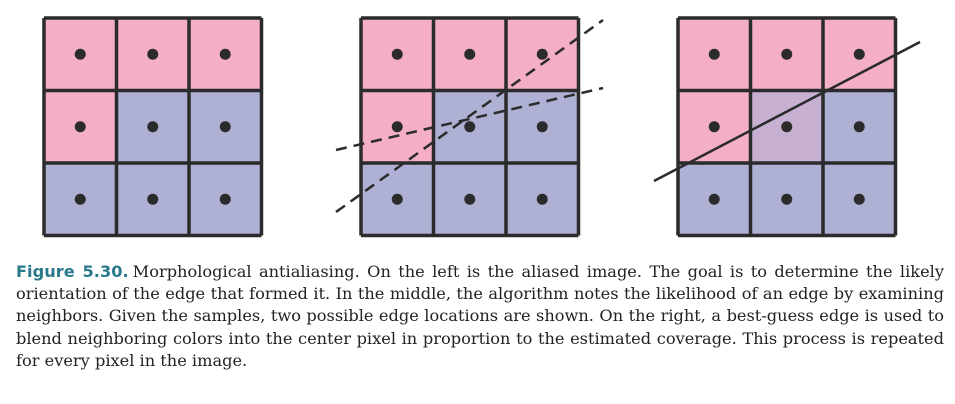 The width and height of the screenshot is (955, 404). I want to click on panel-aliased-image, so click(153, 127).